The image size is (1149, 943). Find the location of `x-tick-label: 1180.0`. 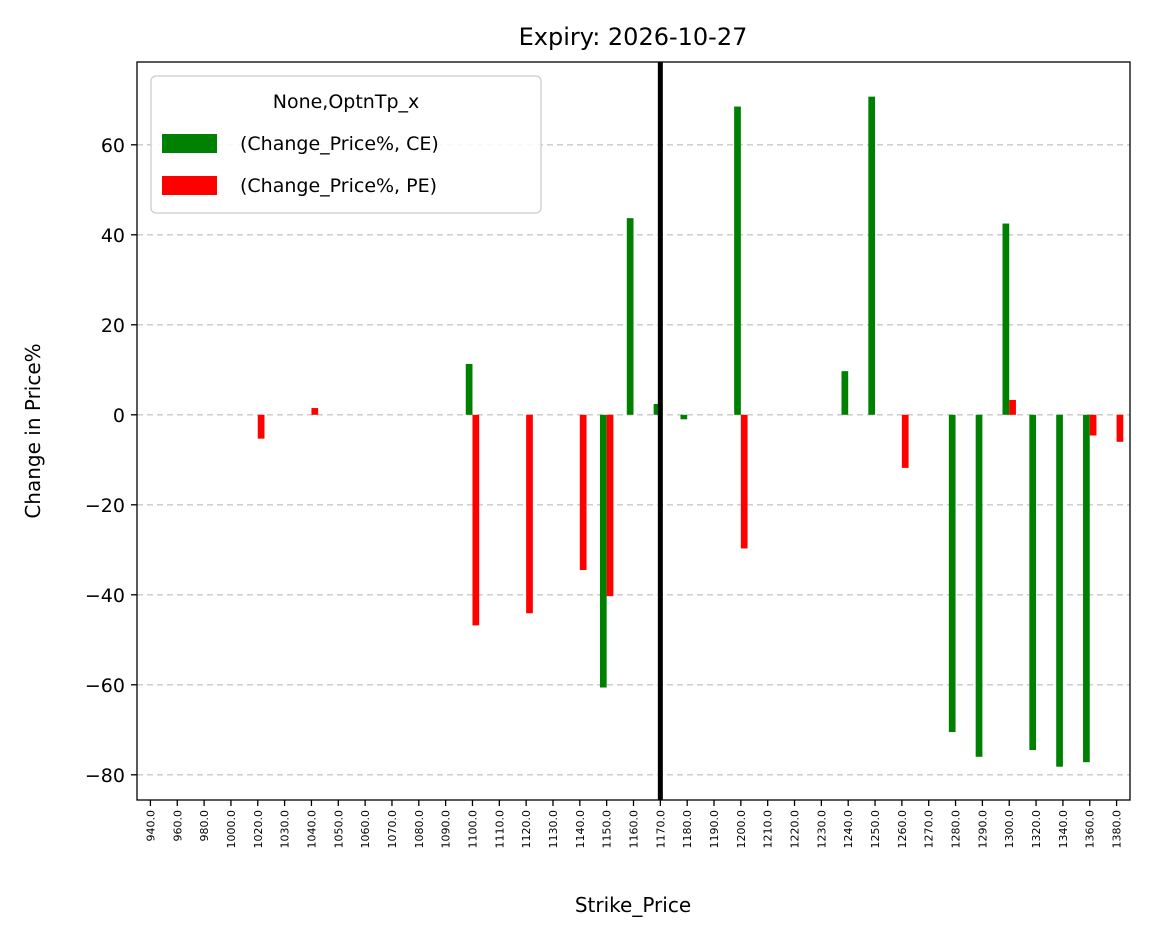

x-tick-label: 1180.0 is located at coordinates (687, 829).